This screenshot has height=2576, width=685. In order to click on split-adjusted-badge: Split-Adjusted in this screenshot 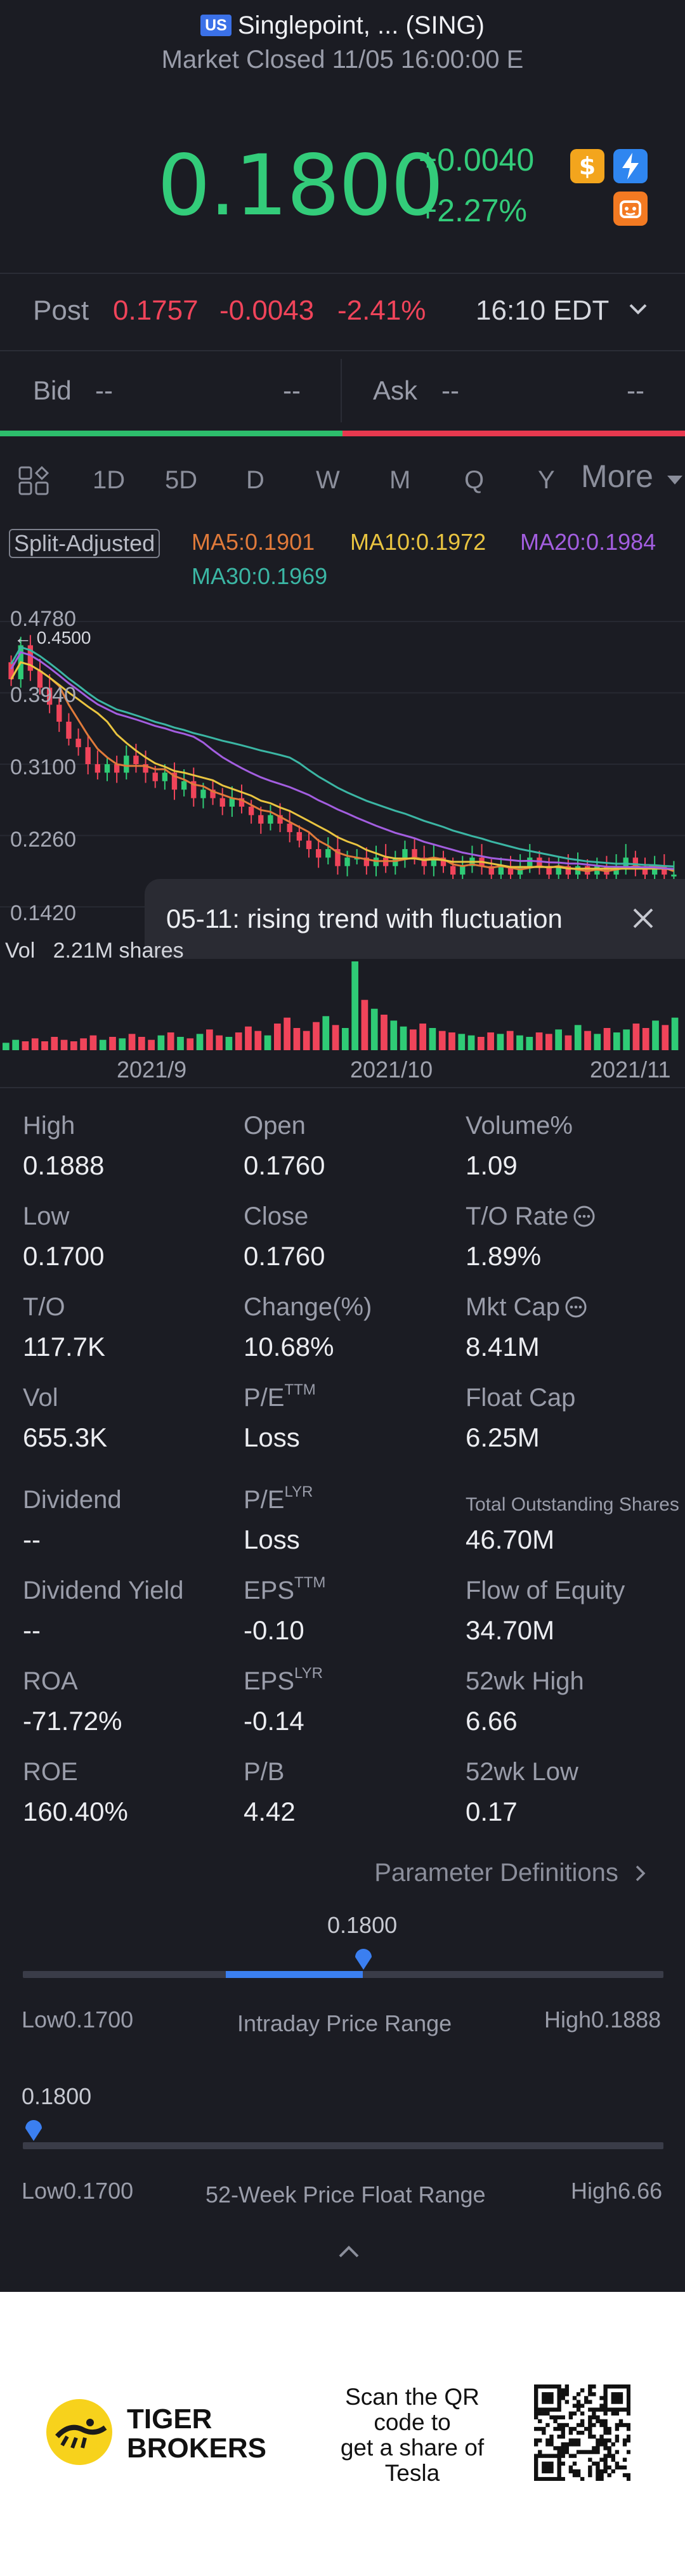, I will do `click(85, 543)`.